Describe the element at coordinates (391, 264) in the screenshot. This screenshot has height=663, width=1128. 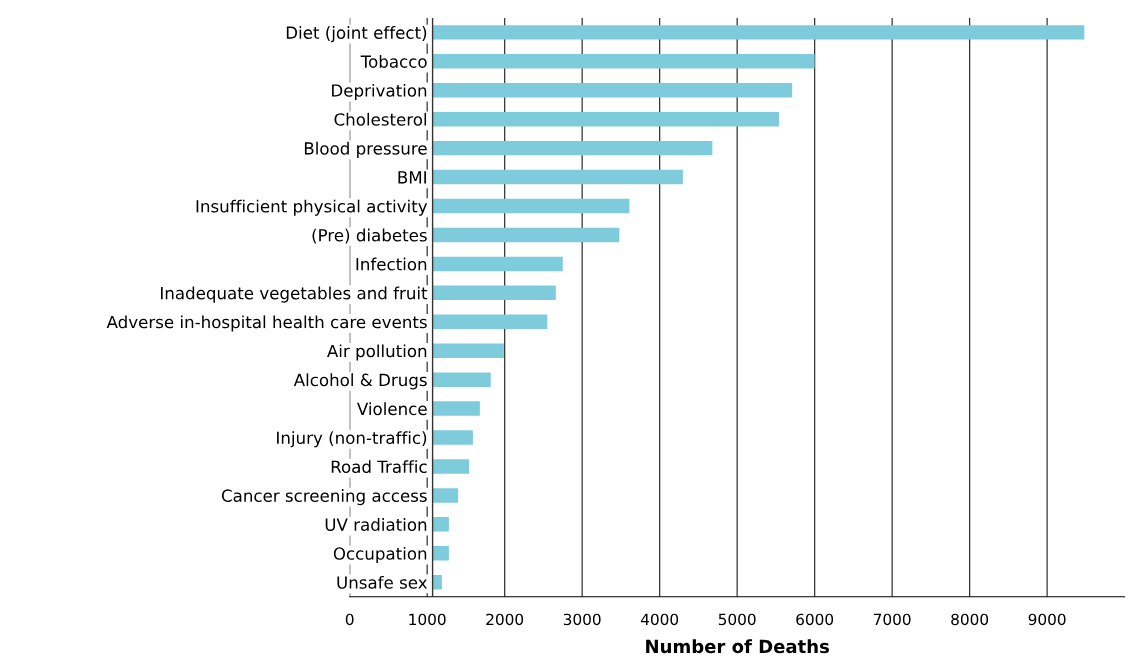
I see `y-tick-label: Infection` at that location.